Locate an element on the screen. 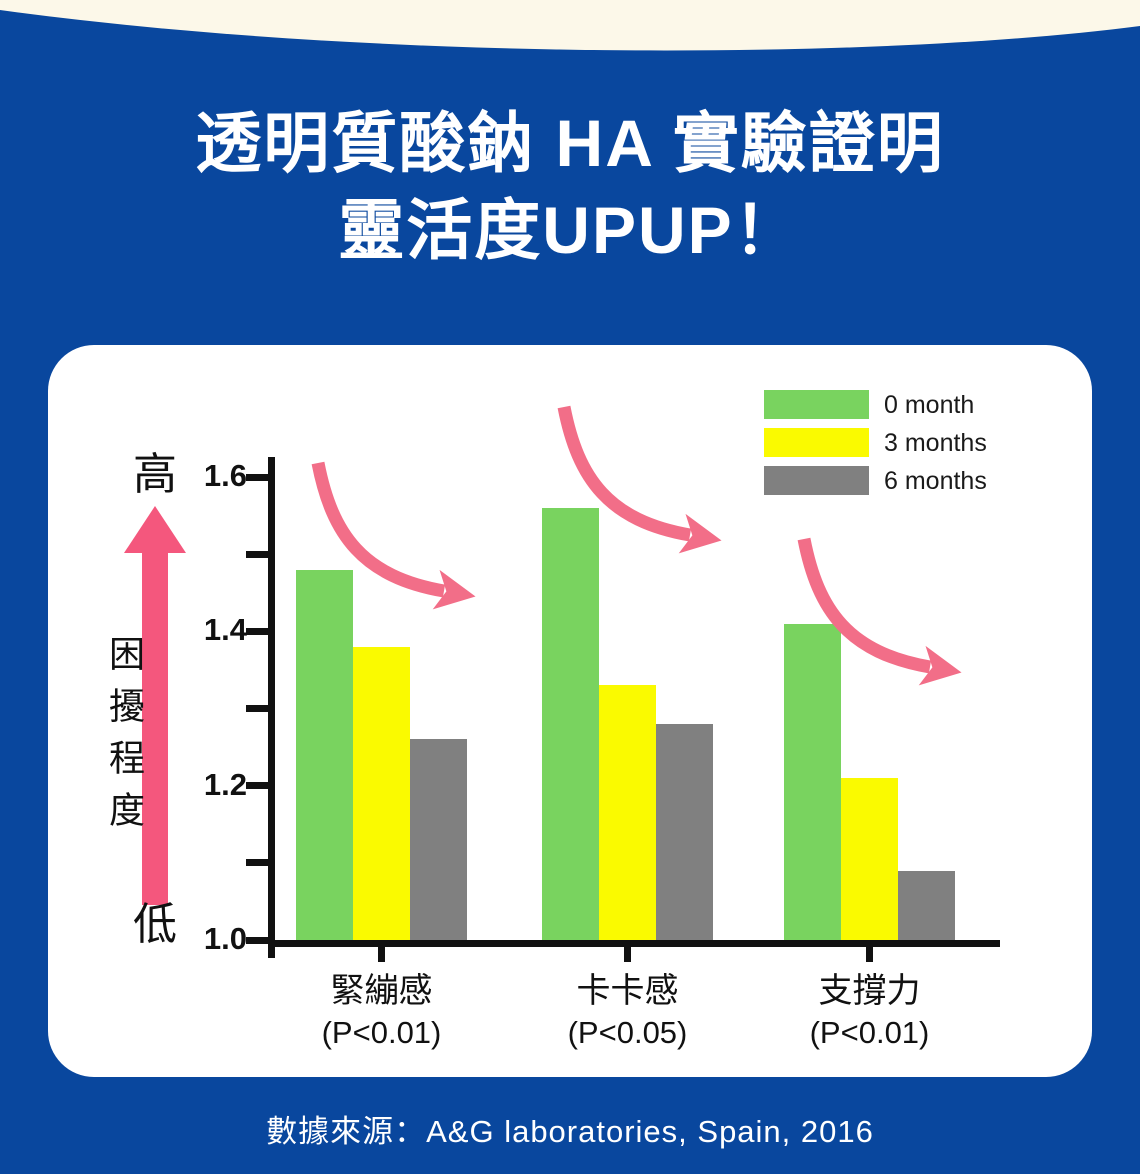 This screenshot has width=1140, height=1174. y-tick-1.0 is located at coordinates (257, 940).